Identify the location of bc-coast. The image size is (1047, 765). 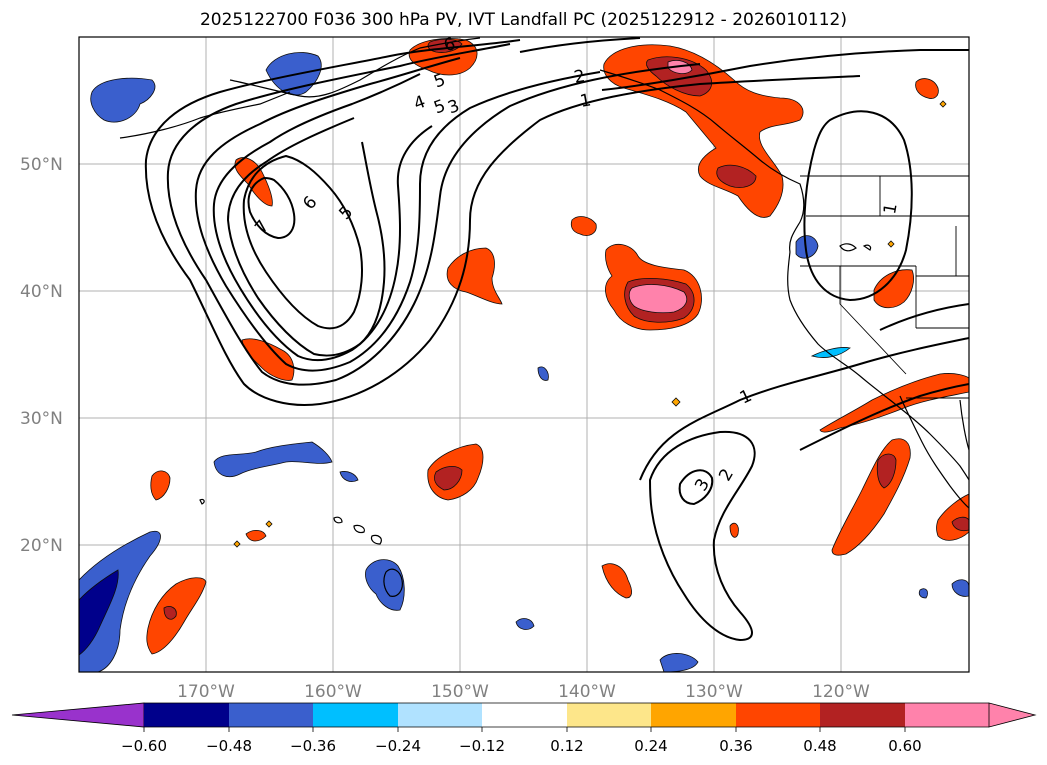
(702, 161).